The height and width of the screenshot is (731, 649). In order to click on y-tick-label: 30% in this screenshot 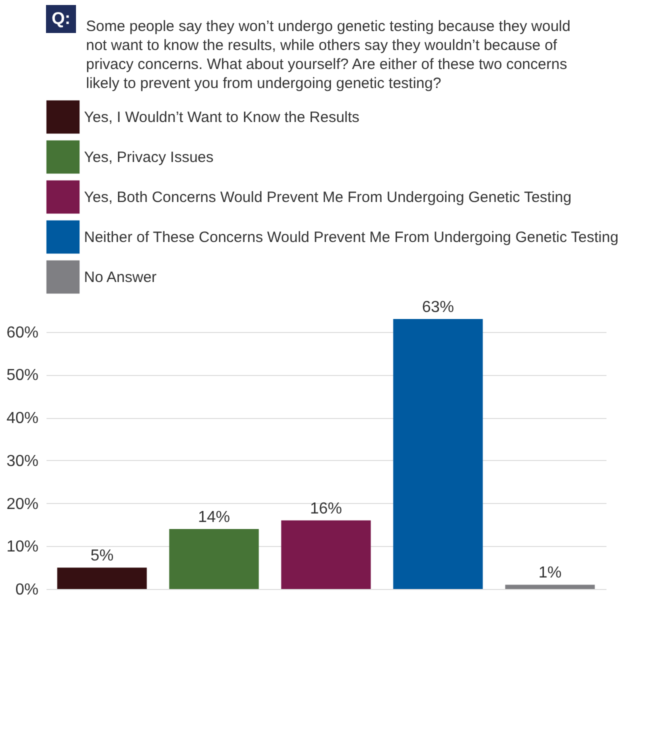, I will do `click(22, 461)`.